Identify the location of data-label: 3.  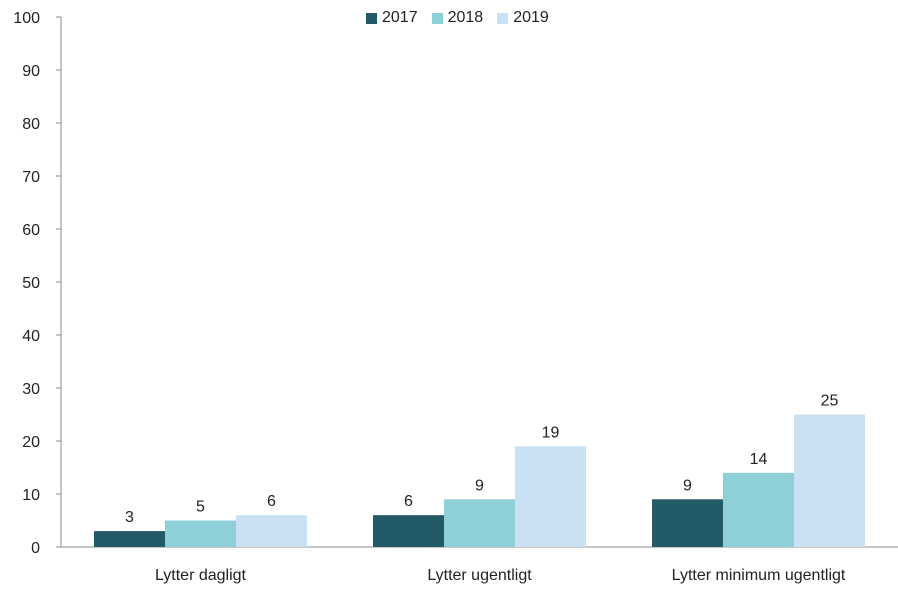
(129, 517).